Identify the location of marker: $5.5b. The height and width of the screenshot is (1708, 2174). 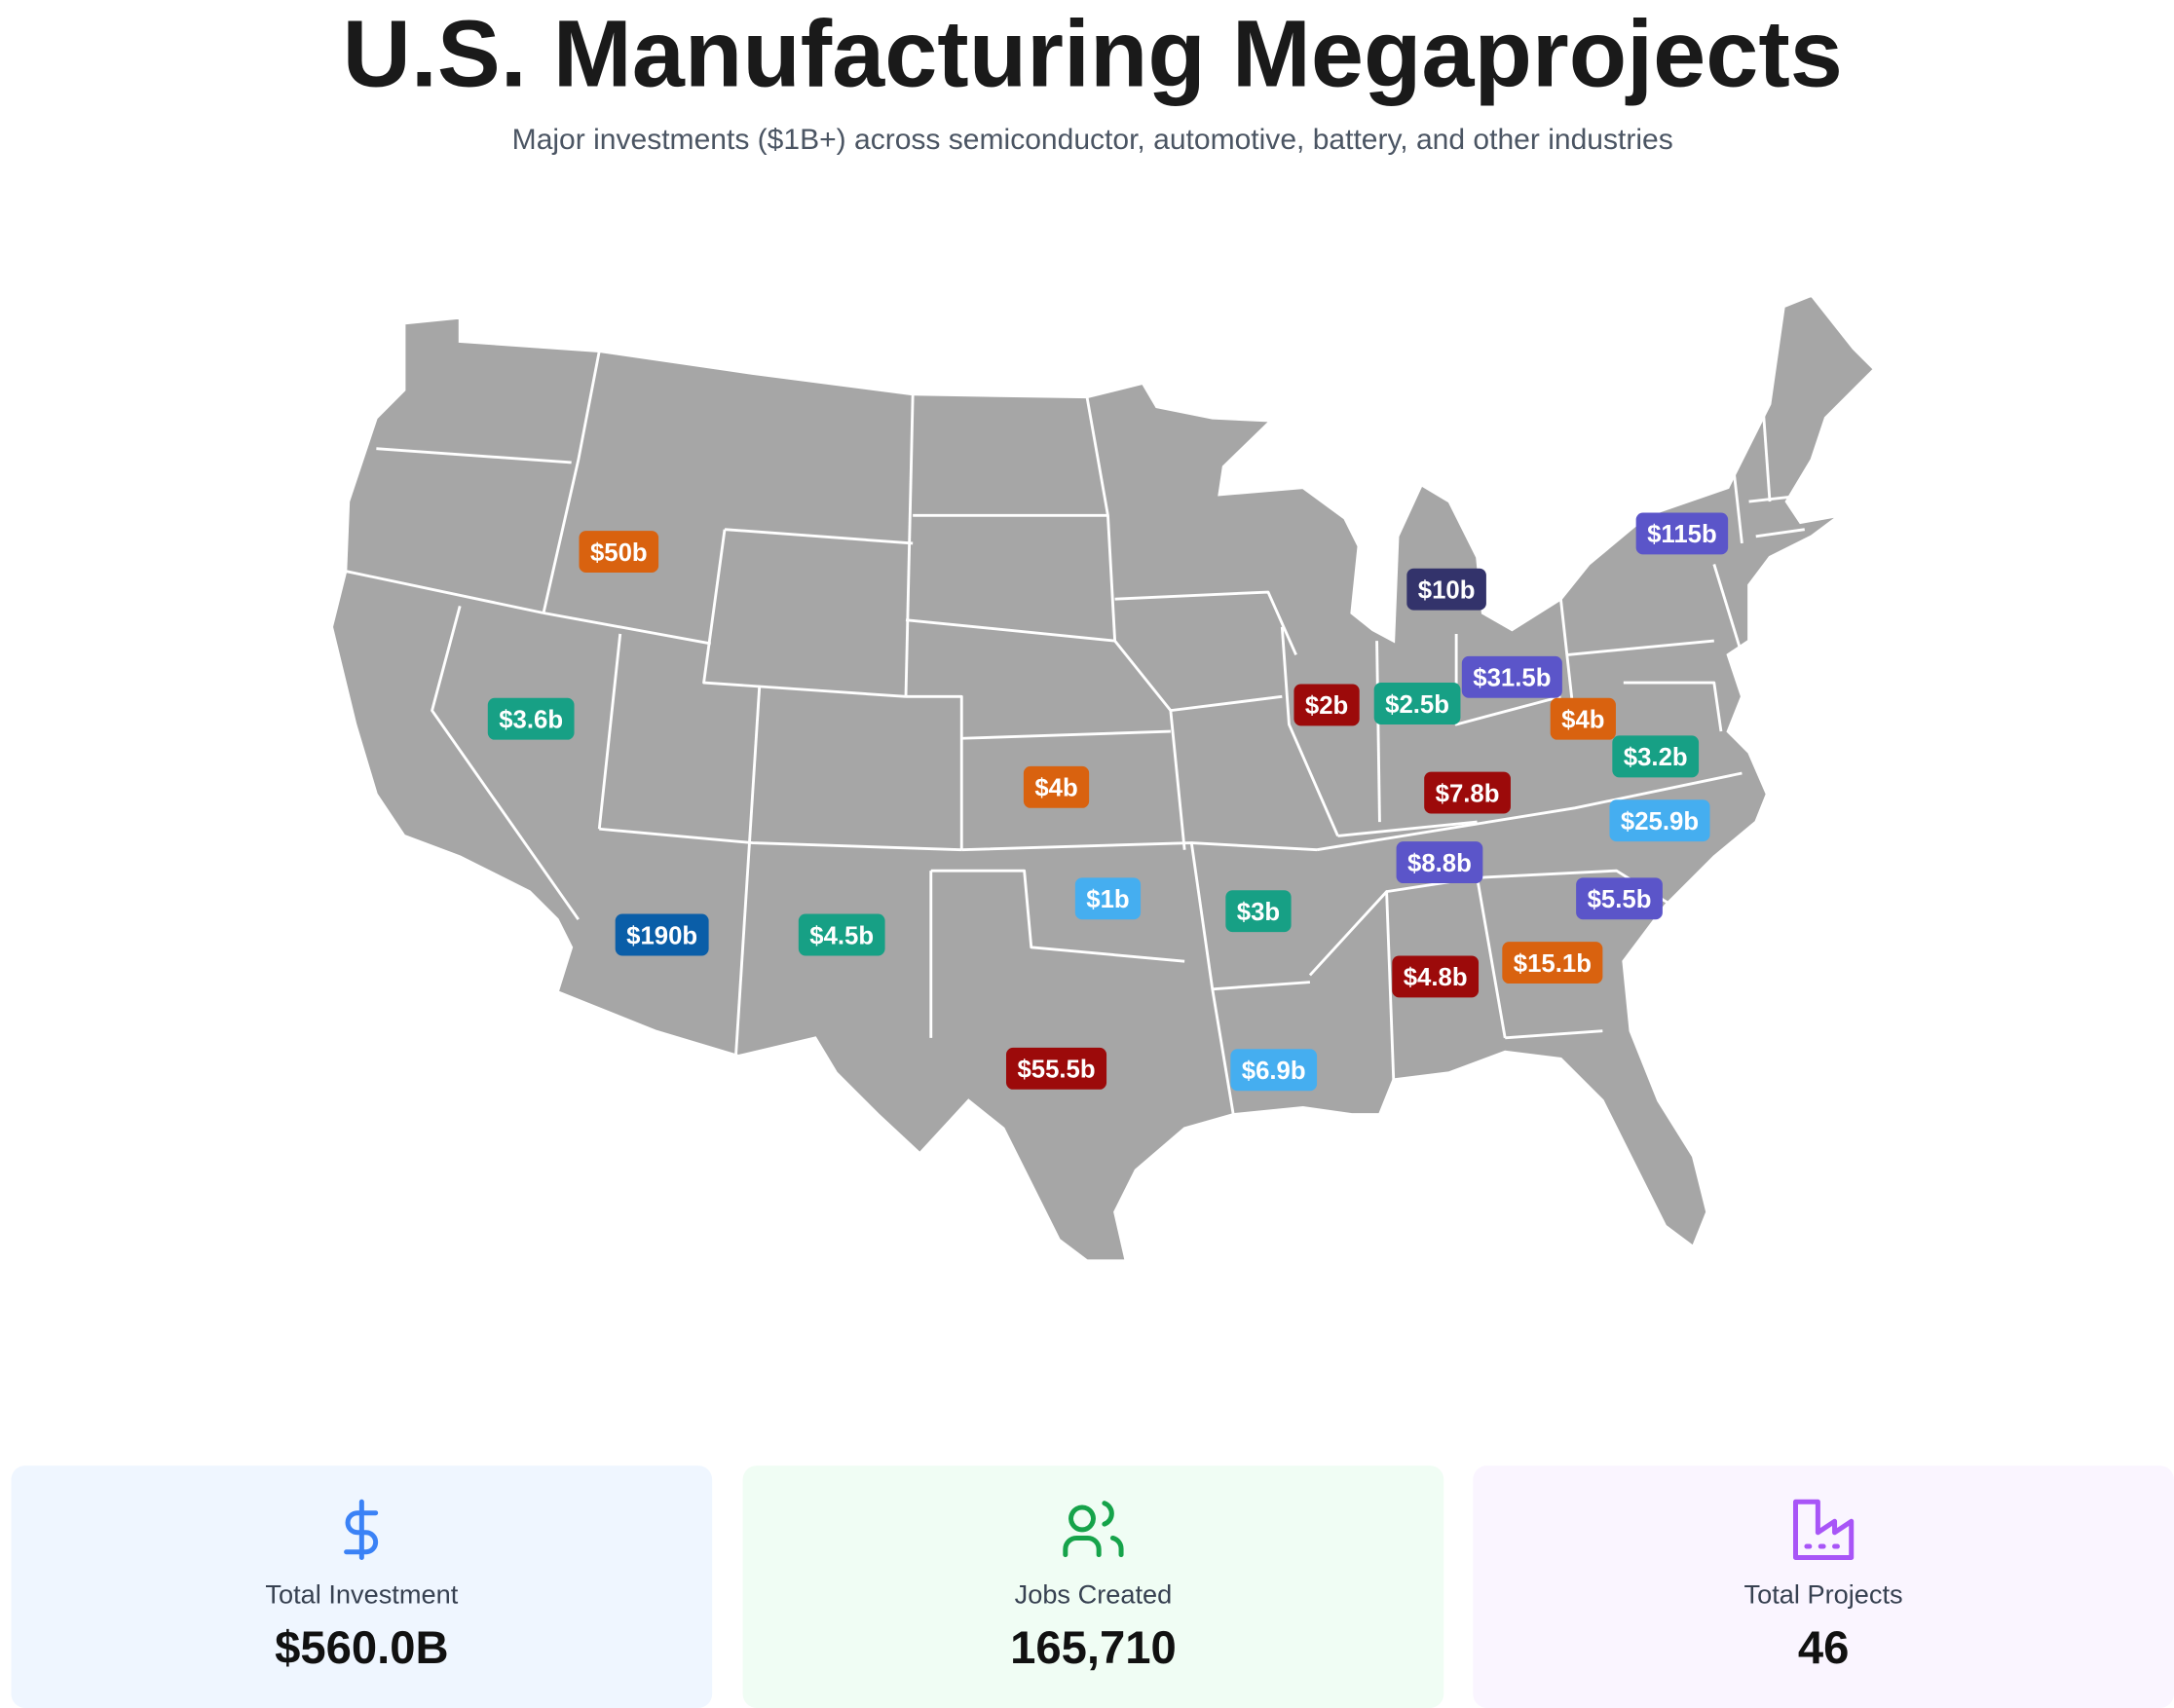
(1619, 898).